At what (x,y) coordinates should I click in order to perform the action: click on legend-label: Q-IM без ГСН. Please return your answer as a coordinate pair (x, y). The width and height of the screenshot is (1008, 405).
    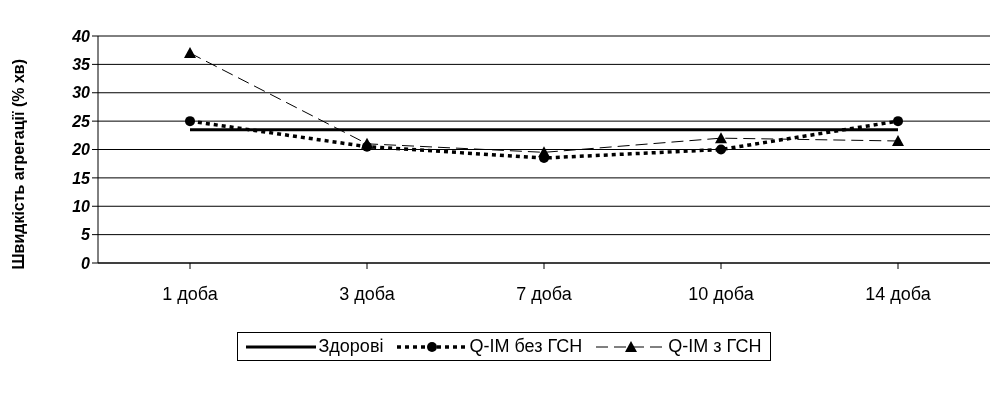
    Looking at the image, I should click on (526, 346).